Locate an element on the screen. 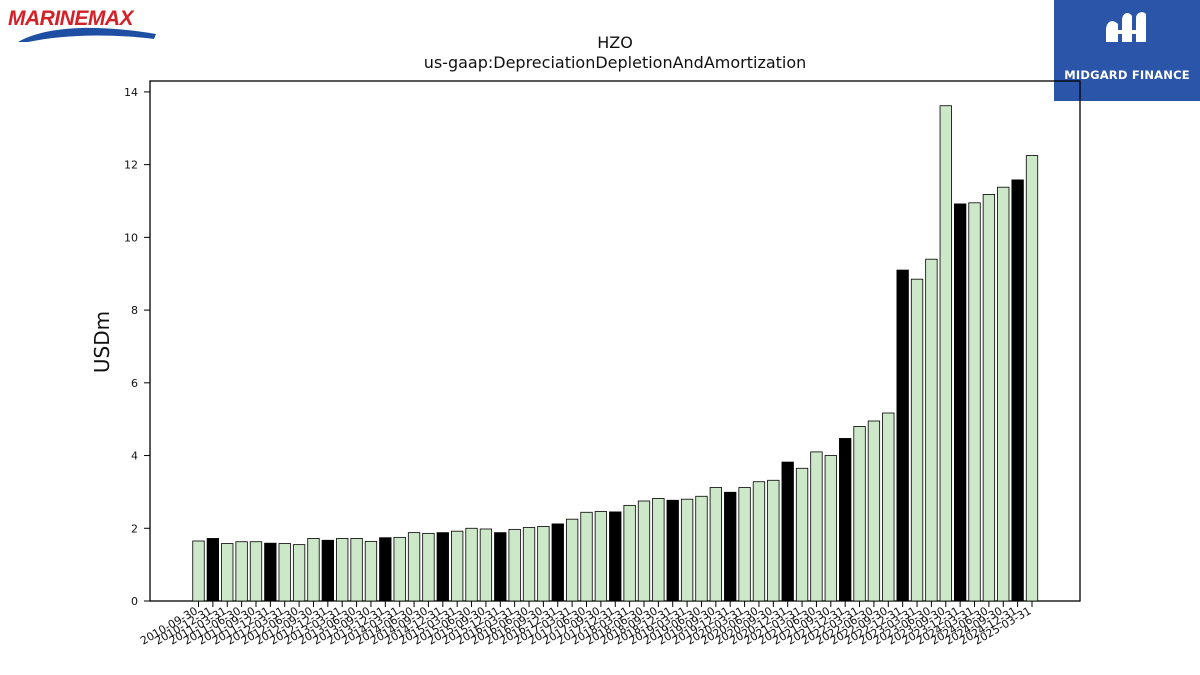  midgard-finance-logo-text: MIDGARD FINANCE is located at coordinates (1127, 75).